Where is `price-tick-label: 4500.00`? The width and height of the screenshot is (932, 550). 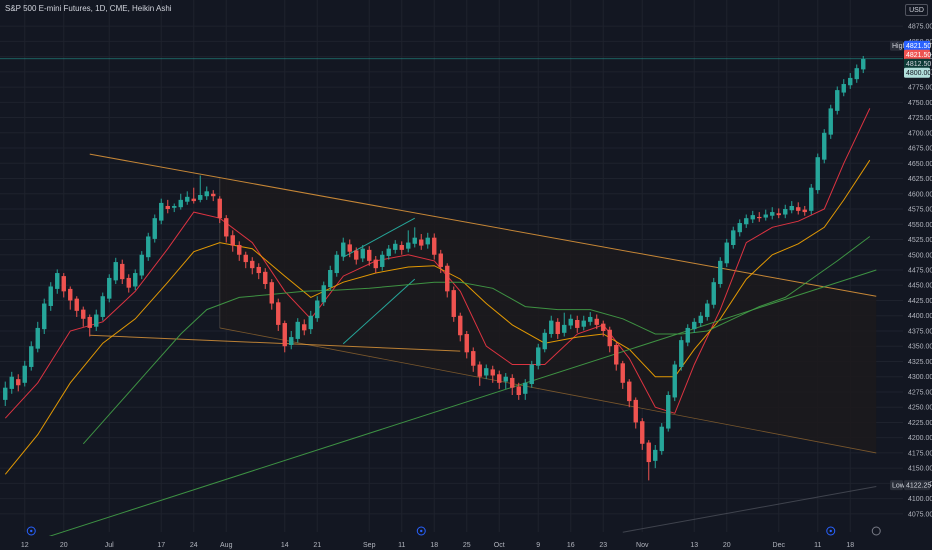
price-tick-label: 4500.00 is located at coordinates (920, 255).